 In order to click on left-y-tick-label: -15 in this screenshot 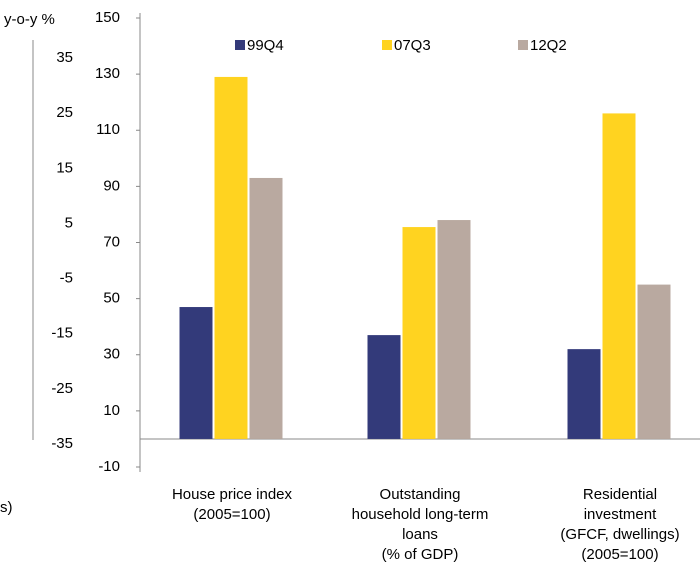, I will do `click(62, 333)`.